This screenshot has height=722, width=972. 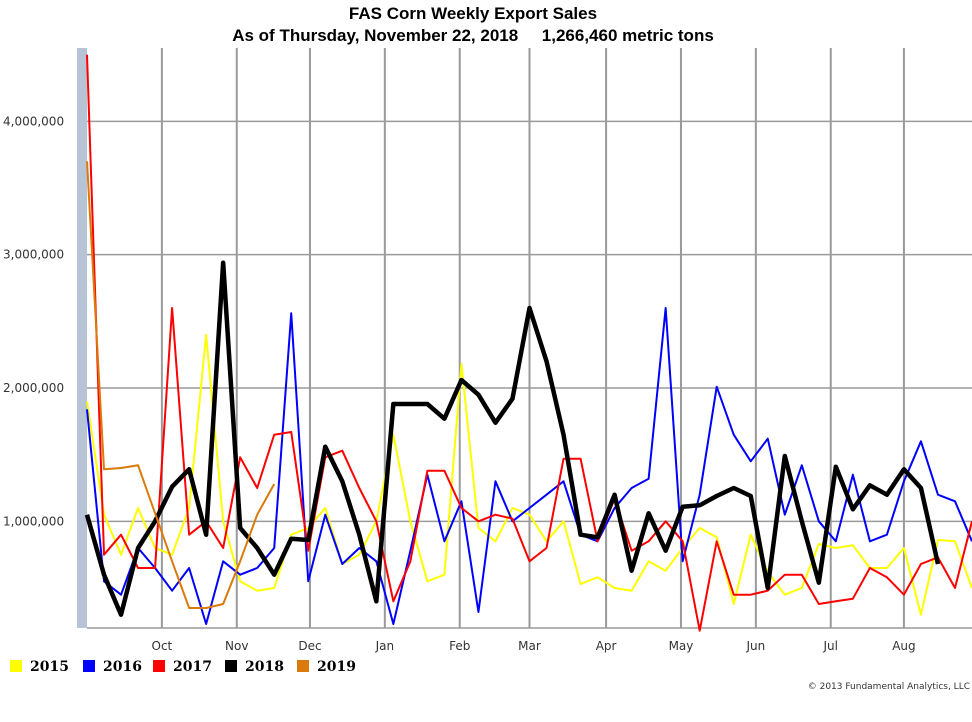 I want to click on y-tick-label: 2,000,000, so click(x=33, y=388).